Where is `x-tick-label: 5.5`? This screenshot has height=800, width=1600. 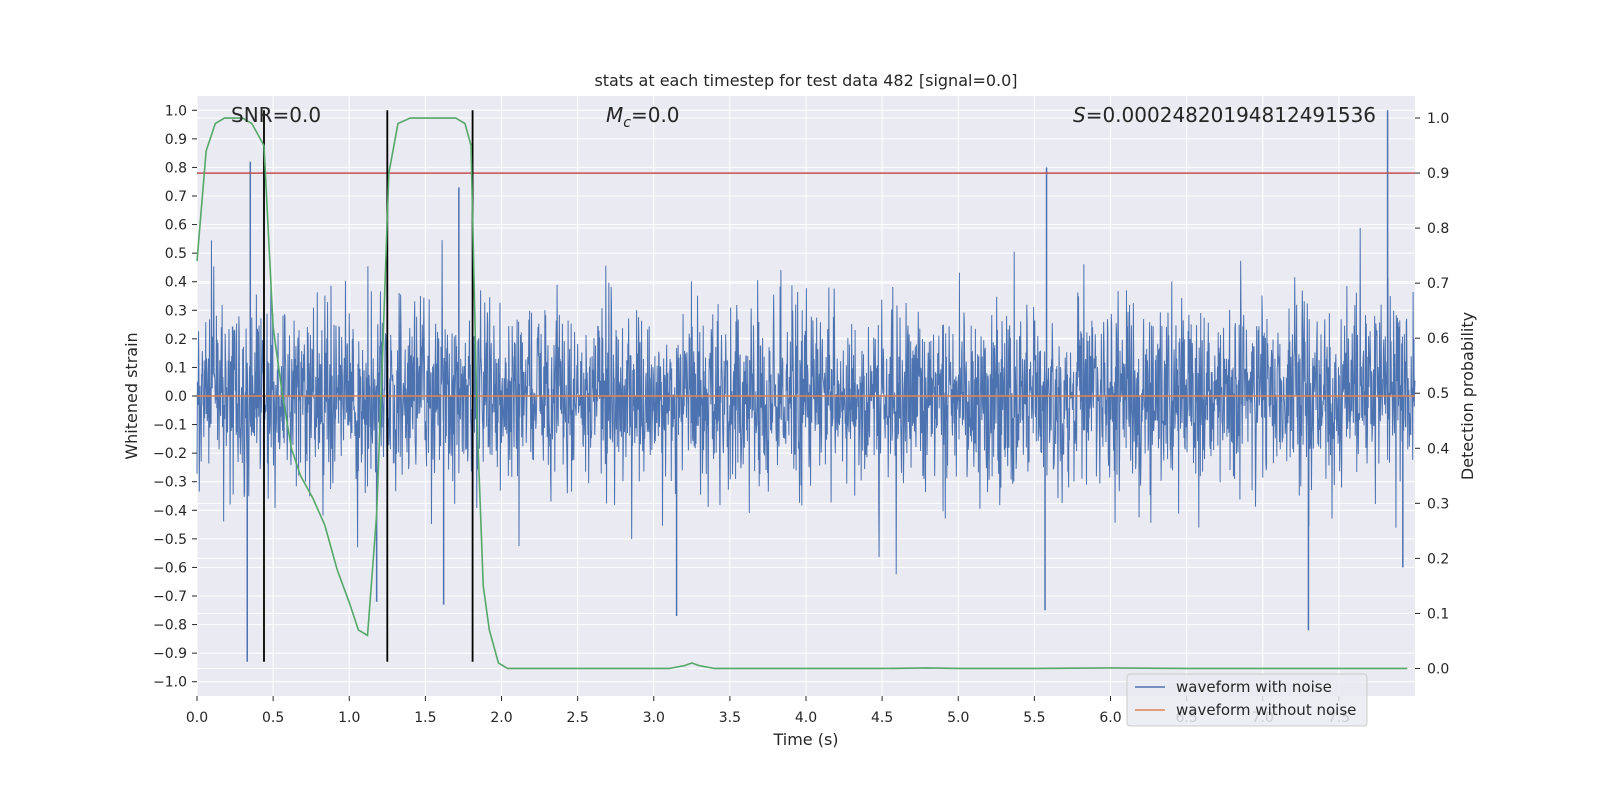
x-tick-label: 5.5 is located at coordinates (1034, 718).